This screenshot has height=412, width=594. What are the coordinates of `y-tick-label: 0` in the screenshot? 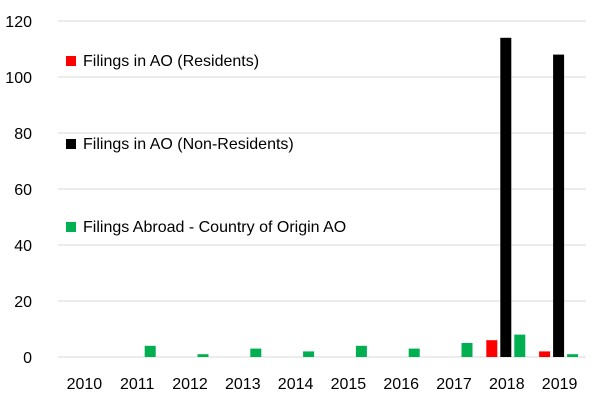 It's located at (27, 358).